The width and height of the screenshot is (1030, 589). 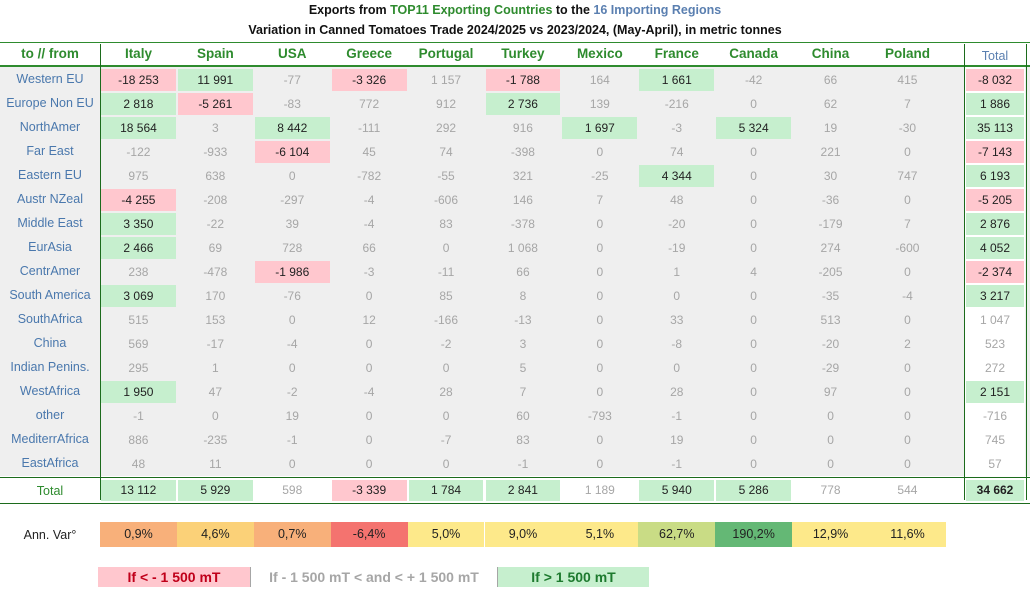 What do you see at coordinates (515, 42) in the screenshot?
I see `header-top-line` at bounding box center [515, 42].